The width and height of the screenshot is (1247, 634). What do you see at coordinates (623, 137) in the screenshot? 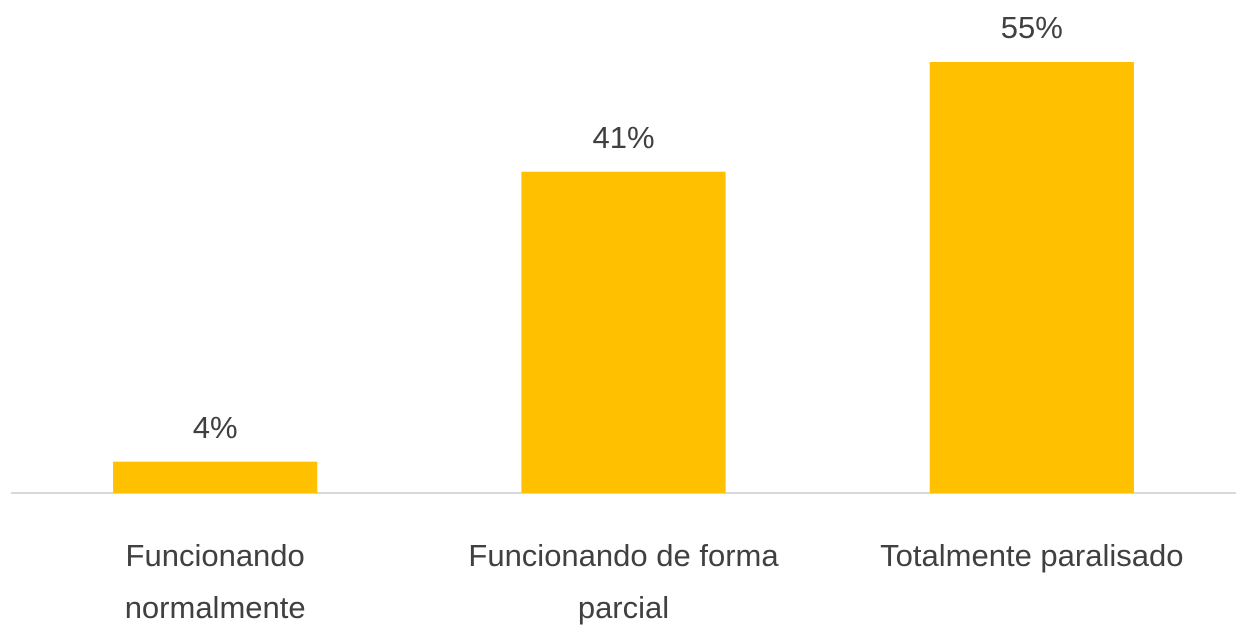
I see `value-label: 41%` at bounding box center [623, 137].